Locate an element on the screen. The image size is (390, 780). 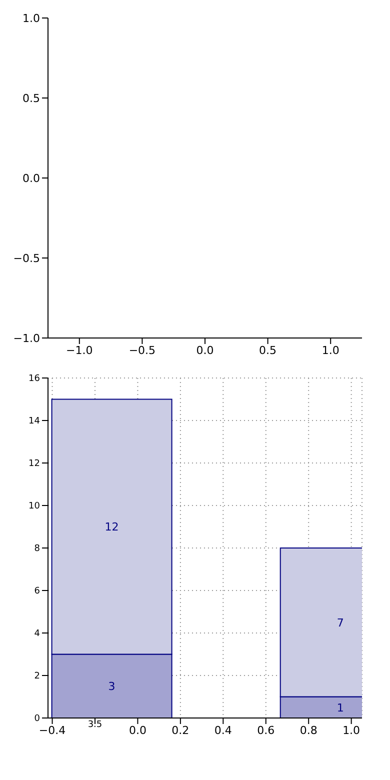
data-label: 1 is located at coordinates (340, 707).